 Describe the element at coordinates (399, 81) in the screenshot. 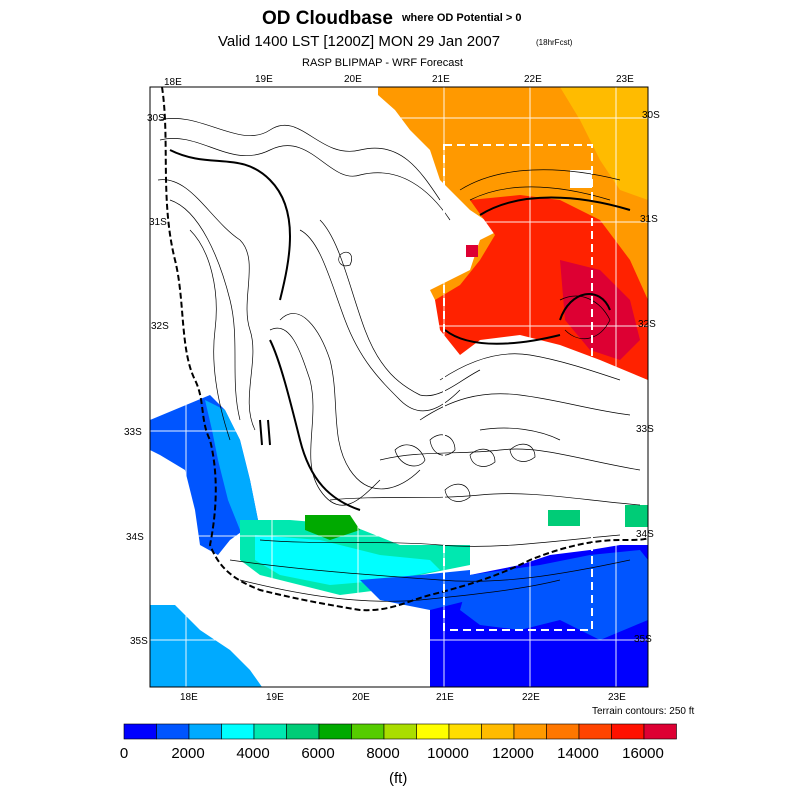

I see `lon-labels-top: 18E 19E 20E 21E 22E 23E` at that location.